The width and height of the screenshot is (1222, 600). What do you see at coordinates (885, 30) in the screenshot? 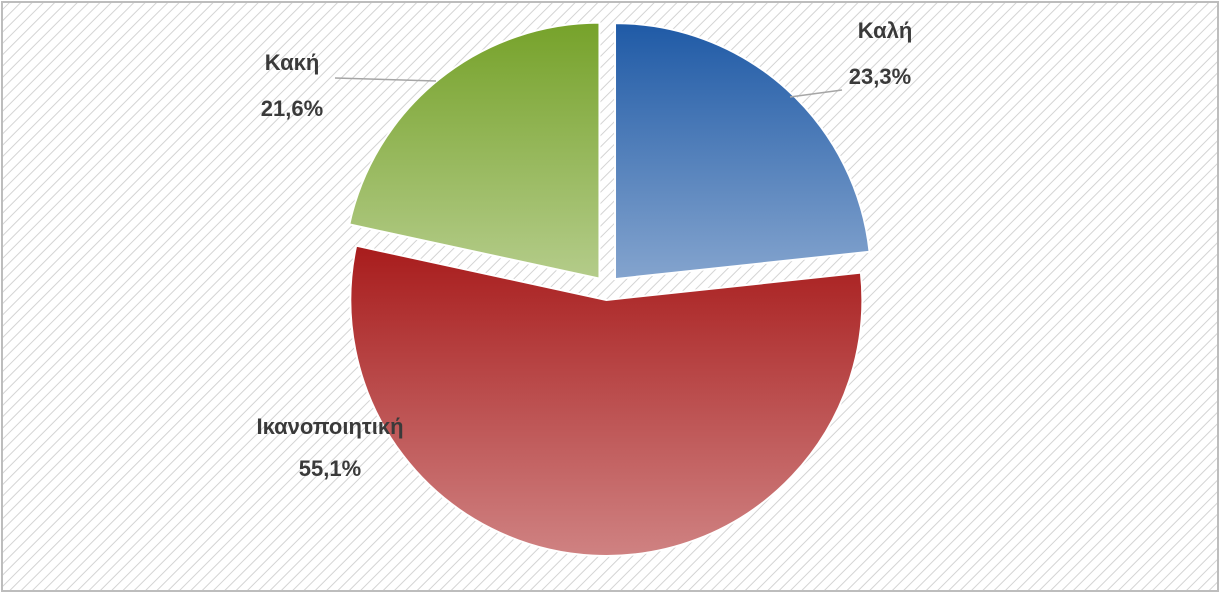
I see `slice-label: Καλή` at bounding box center [885, 30].